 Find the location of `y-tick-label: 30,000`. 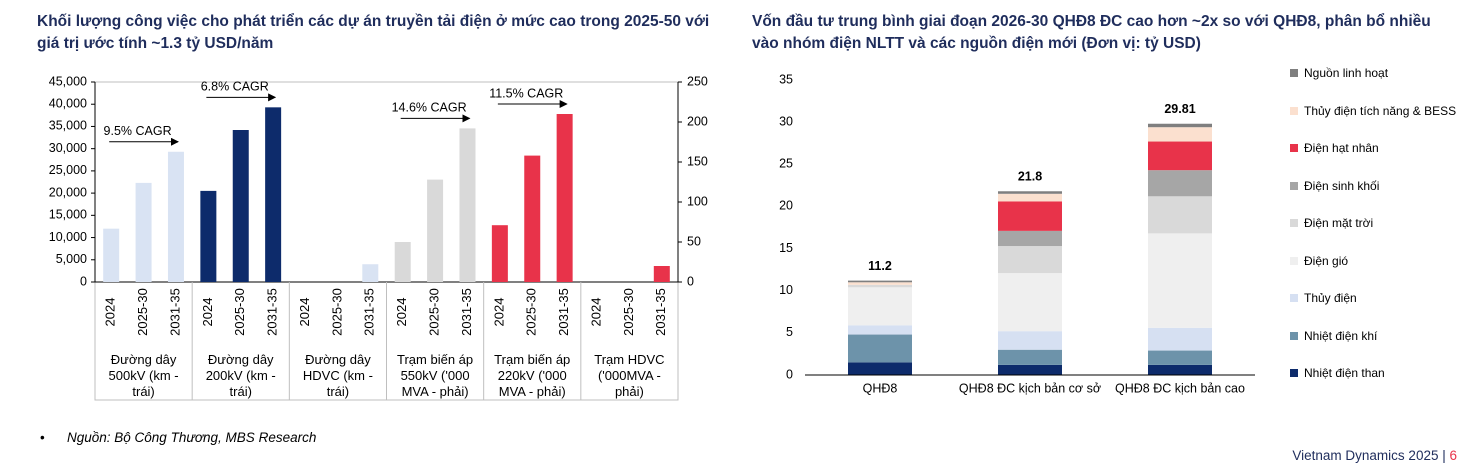

y-tick-label: 30,000 is located at coordinates (68, 148).